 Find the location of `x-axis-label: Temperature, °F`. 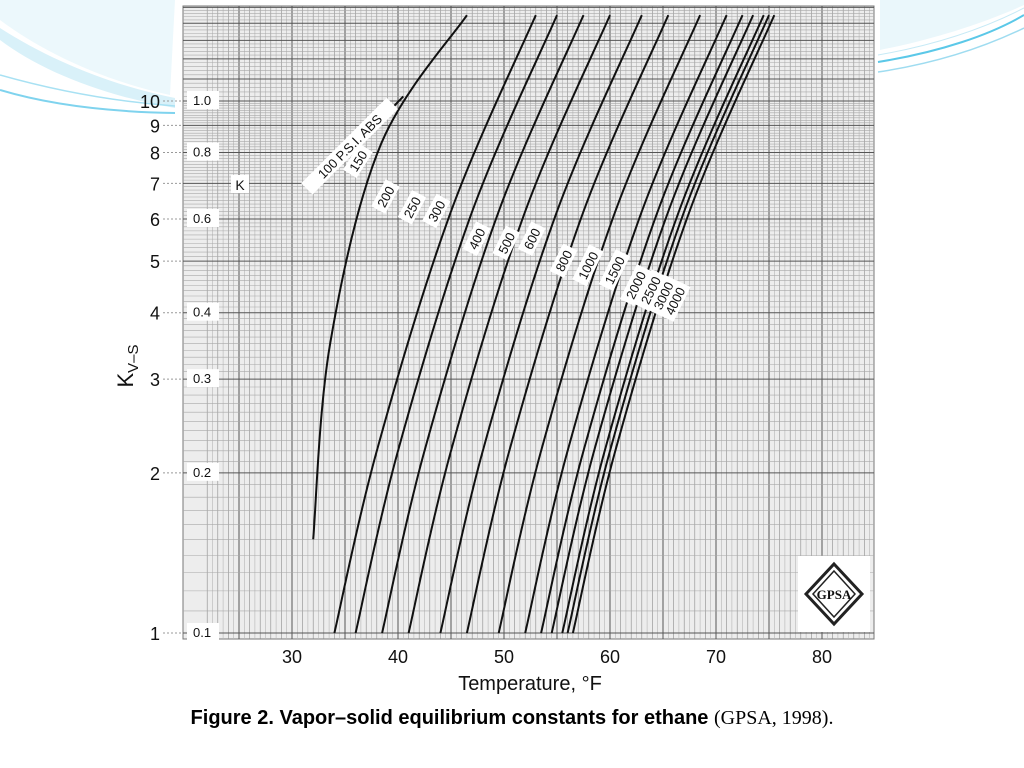

x-axis-label: Temperature, °F is located at coordinates (530, 684).